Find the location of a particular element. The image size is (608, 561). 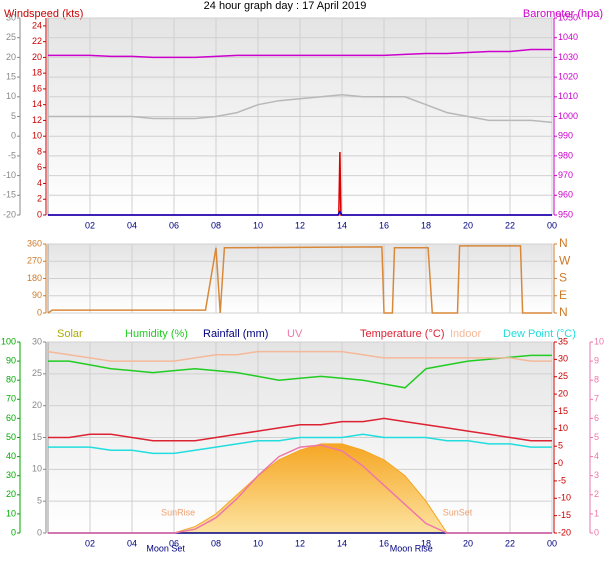

legend-label: Humidity (%) is located at coordinates (156, 334).